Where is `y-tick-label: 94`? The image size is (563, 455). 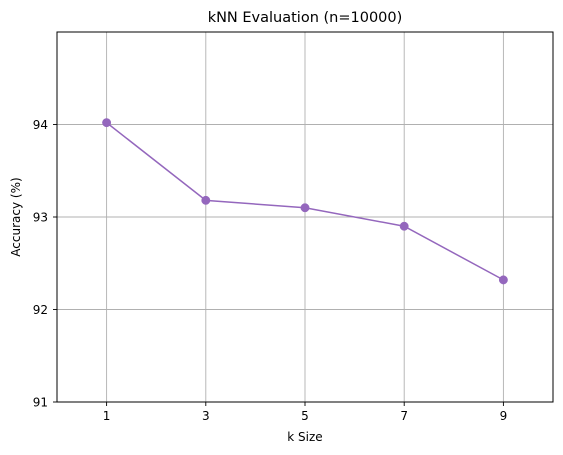
y-tick-label: 94 is located at coordinates (40, 125).